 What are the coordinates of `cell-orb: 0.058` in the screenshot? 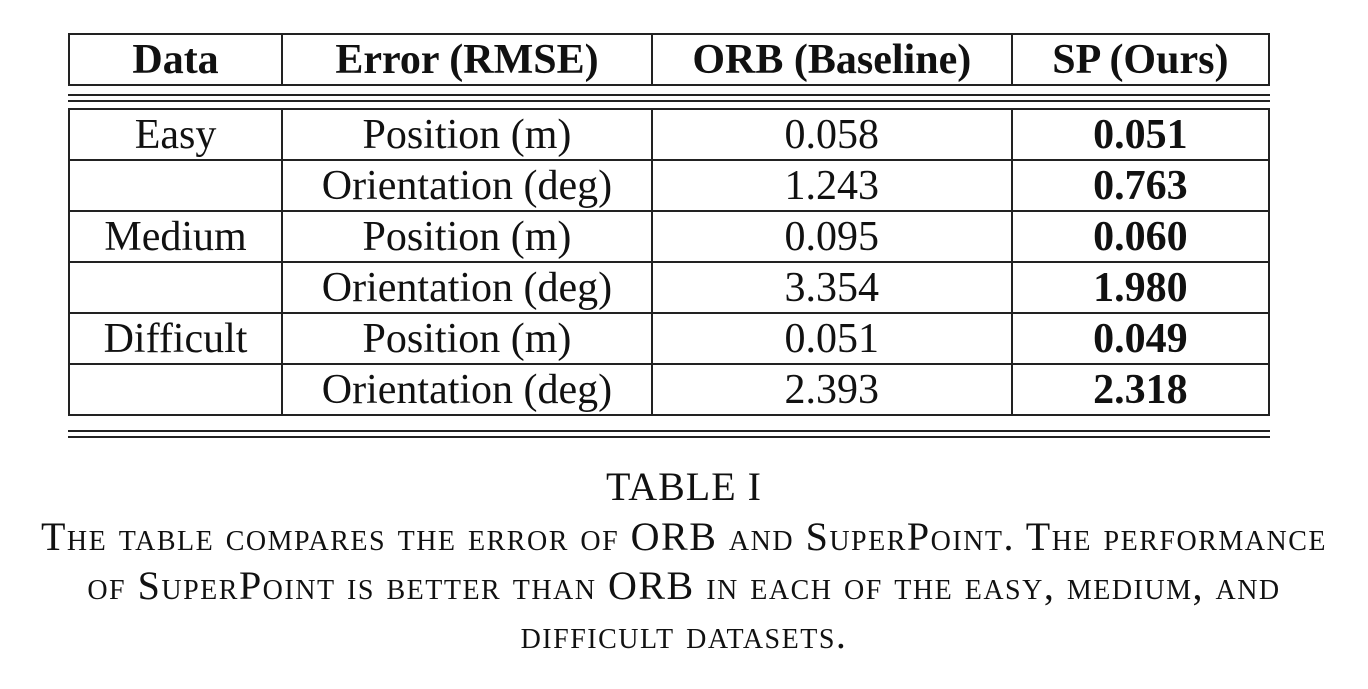 It's located at (831, 134).